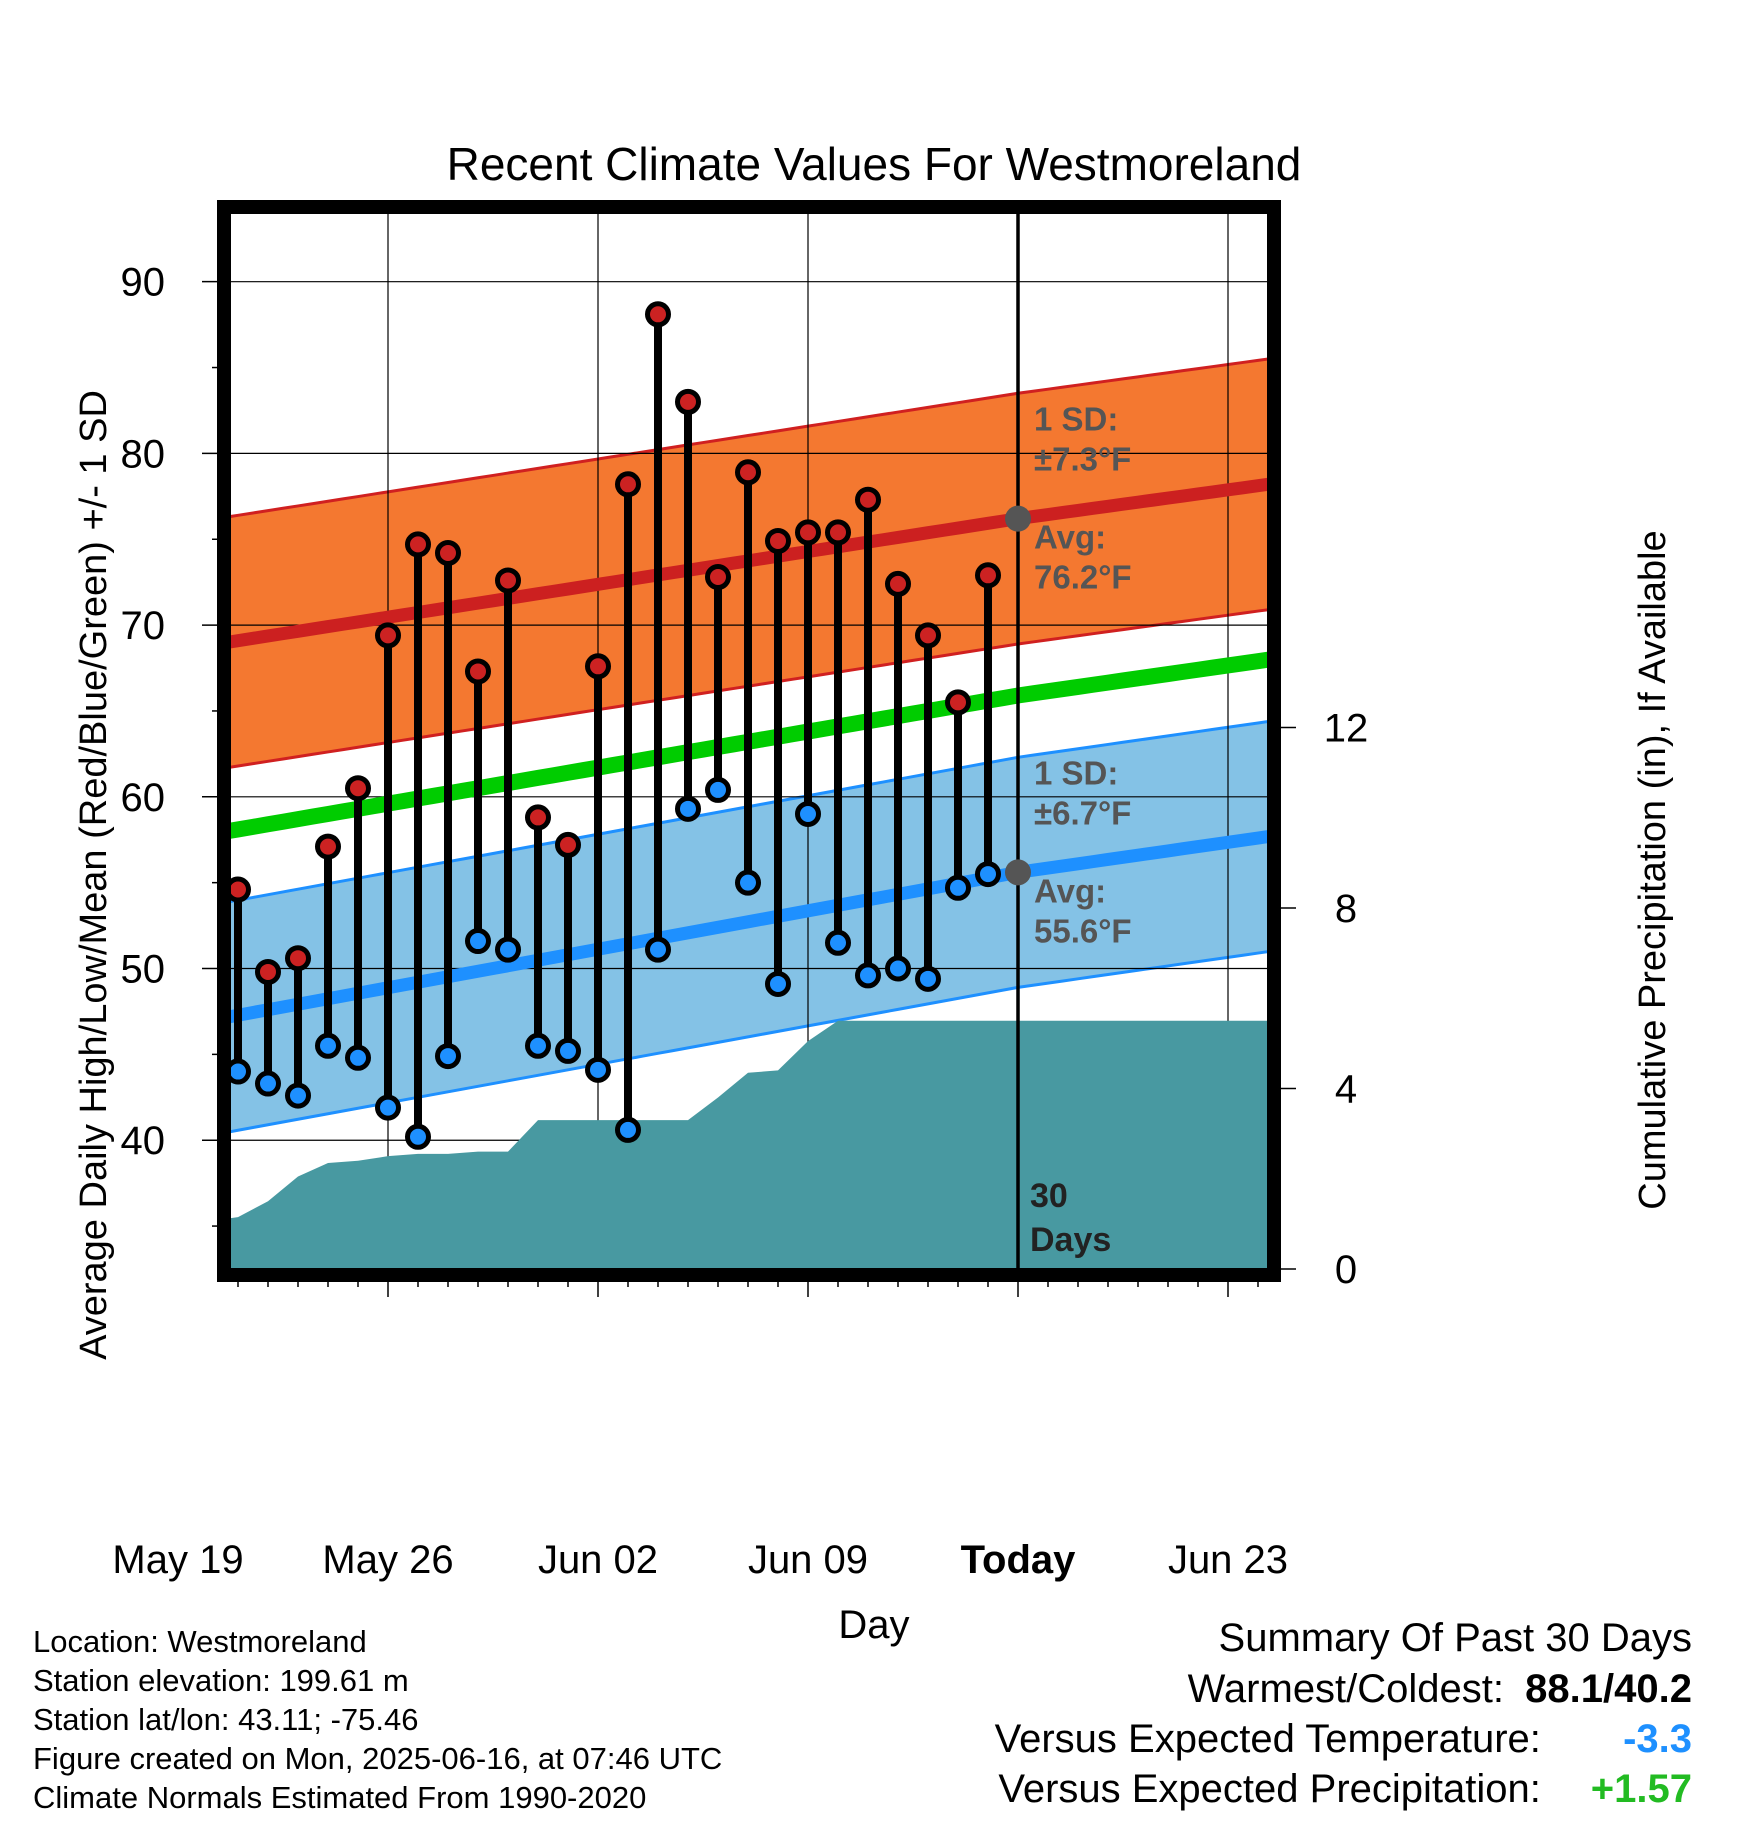 The image size is (1748, 1828). I want to click on y2-tick-label-8: 8, so click(1346, 909).